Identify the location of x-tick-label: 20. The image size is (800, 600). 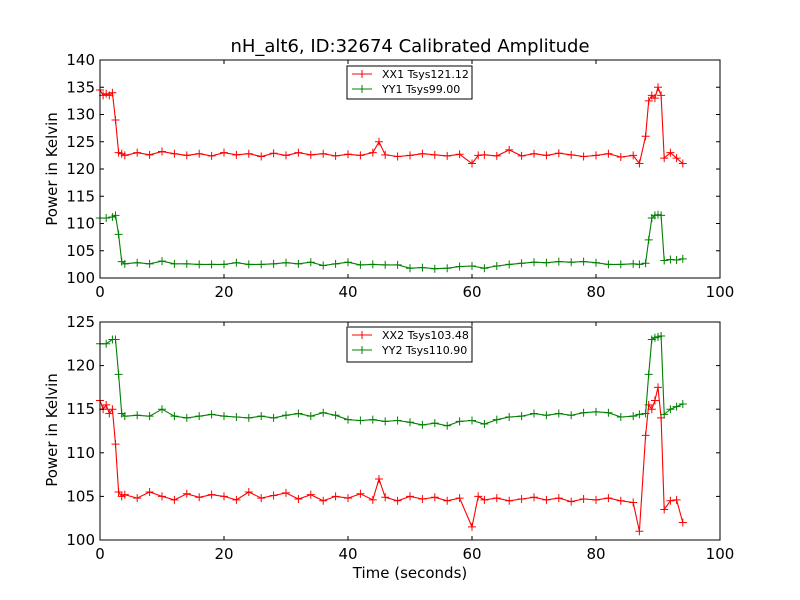
(223, 554).